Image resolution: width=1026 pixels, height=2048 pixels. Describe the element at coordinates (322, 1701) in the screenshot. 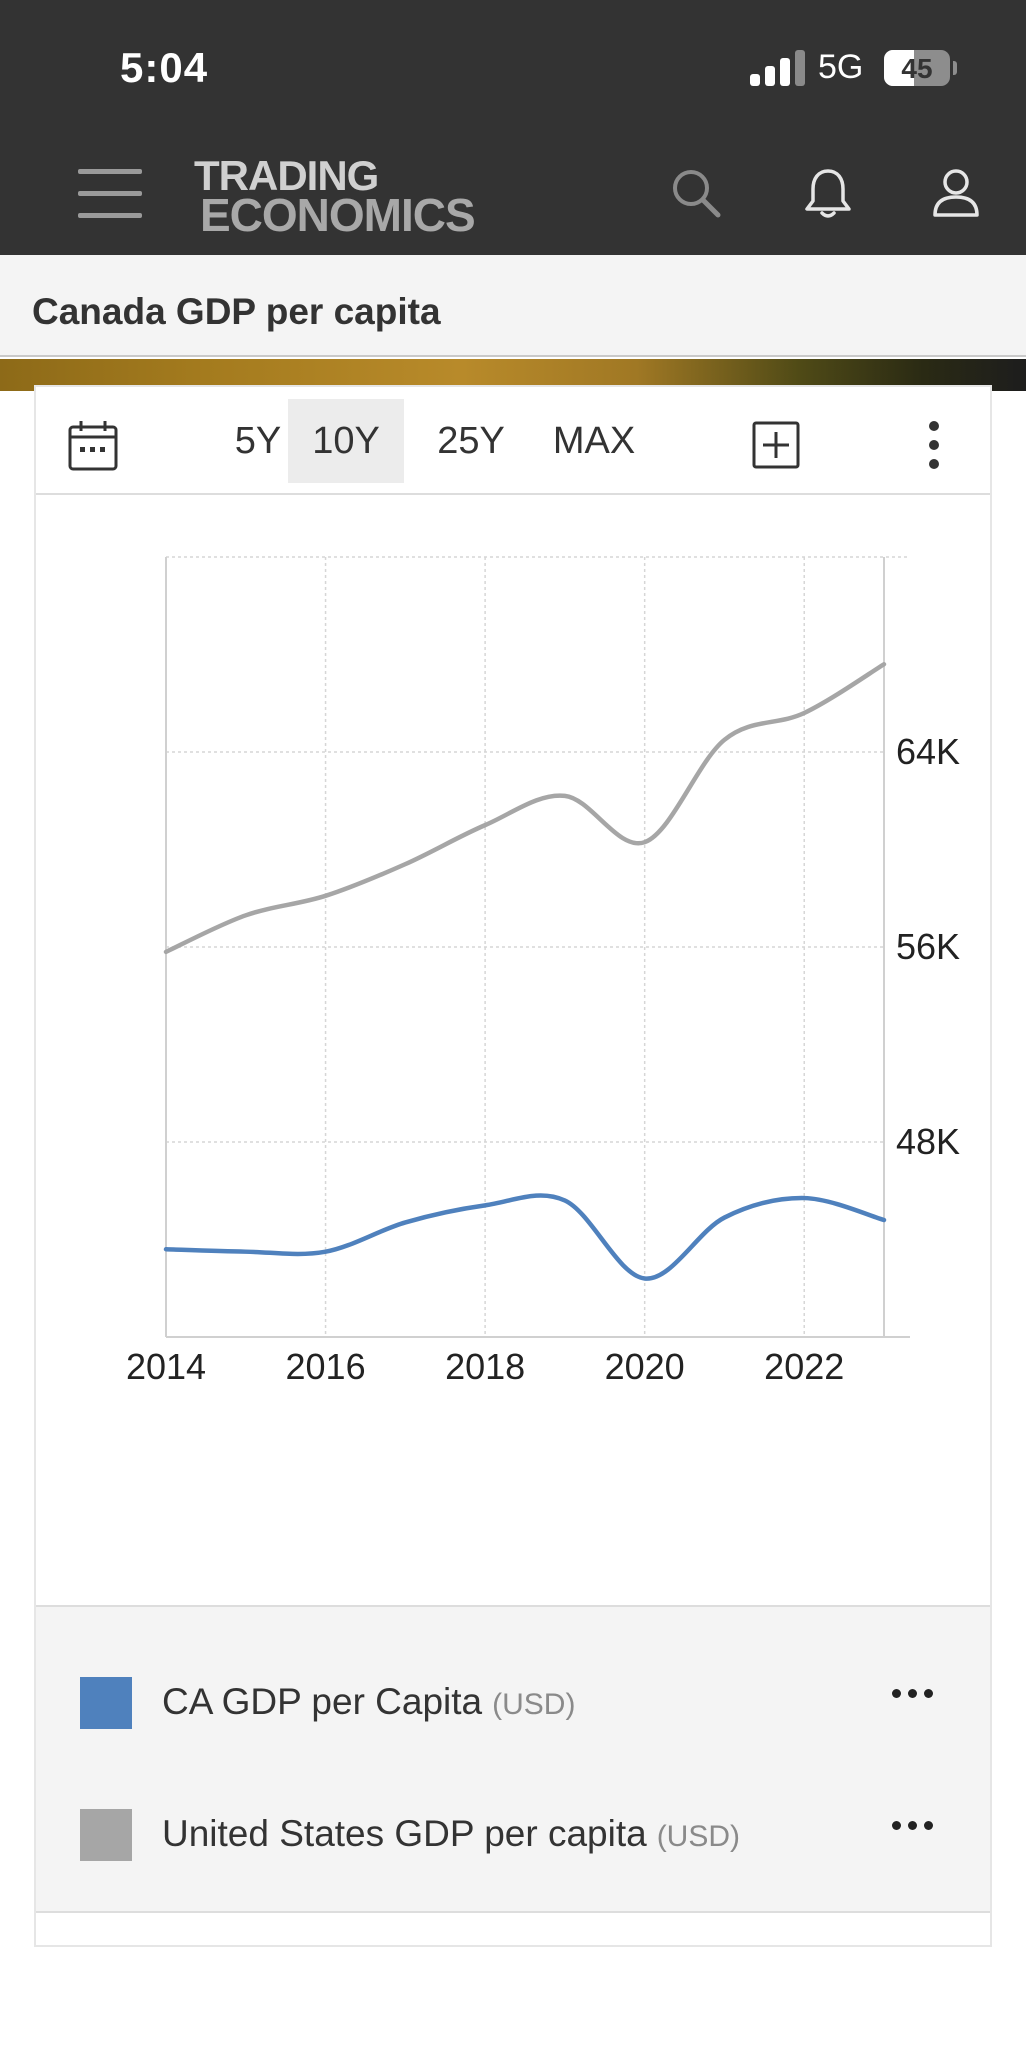

I see `legend-label: CA GDP per Capita` at that location.